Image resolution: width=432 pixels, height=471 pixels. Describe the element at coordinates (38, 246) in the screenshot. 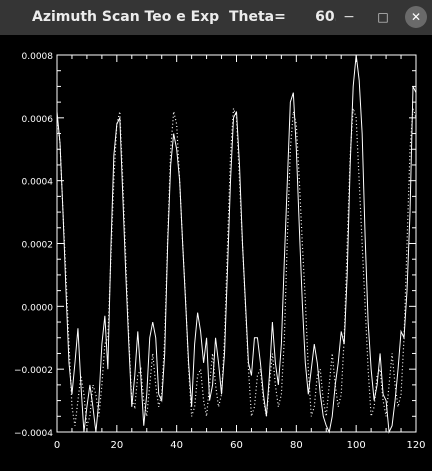

I see `y-tick-label: 0.0002` at that location.